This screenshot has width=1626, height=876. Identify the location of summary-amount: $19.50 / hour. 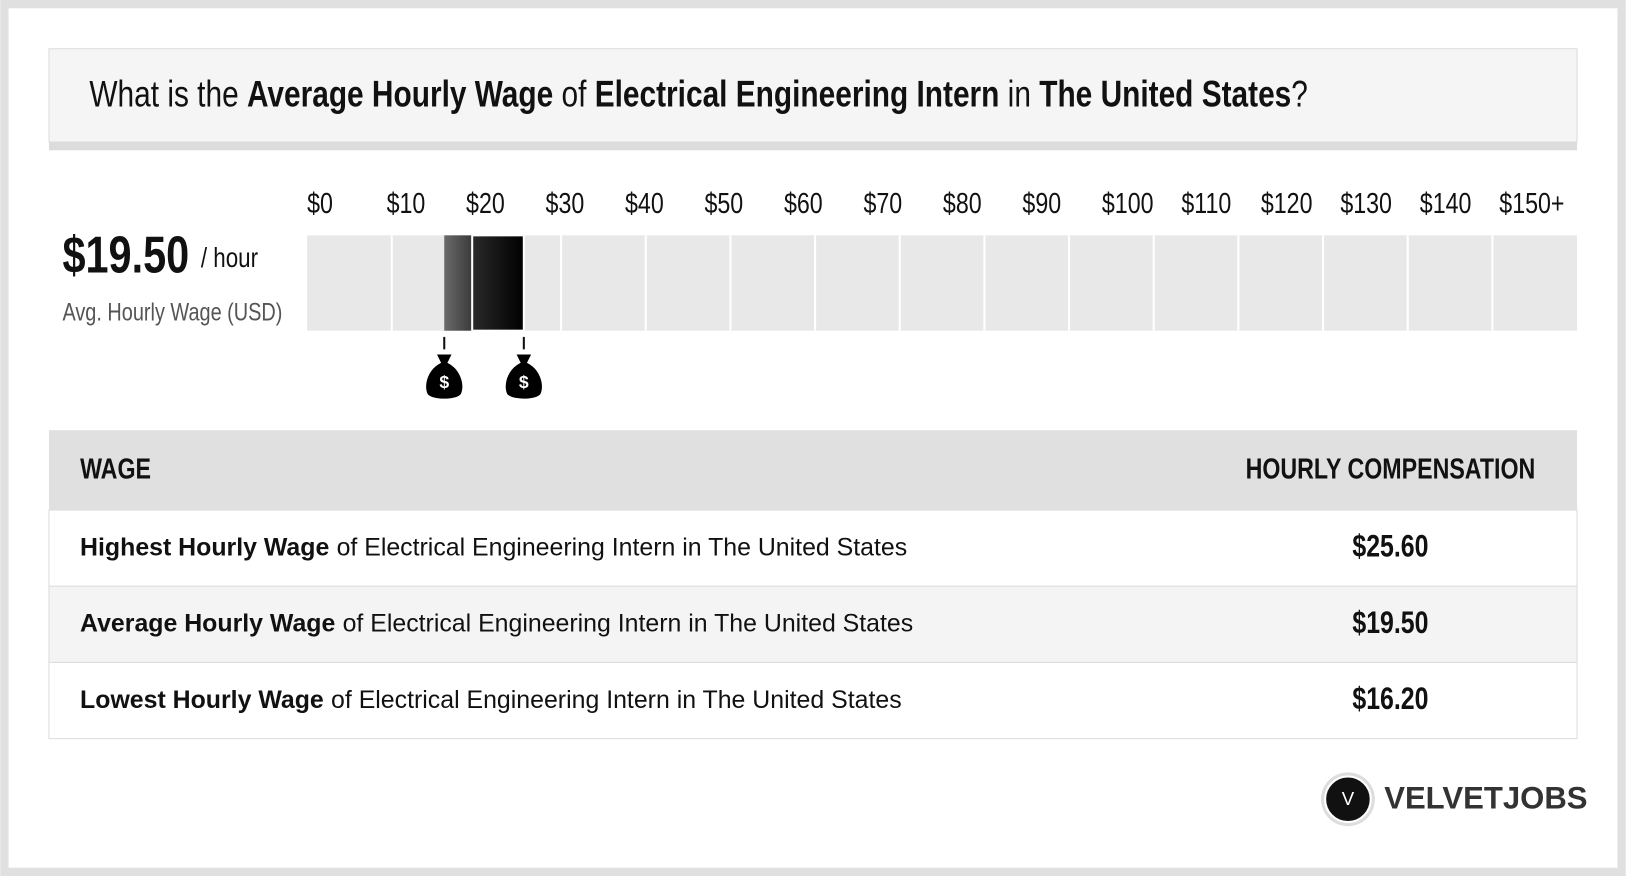
(160, 254).